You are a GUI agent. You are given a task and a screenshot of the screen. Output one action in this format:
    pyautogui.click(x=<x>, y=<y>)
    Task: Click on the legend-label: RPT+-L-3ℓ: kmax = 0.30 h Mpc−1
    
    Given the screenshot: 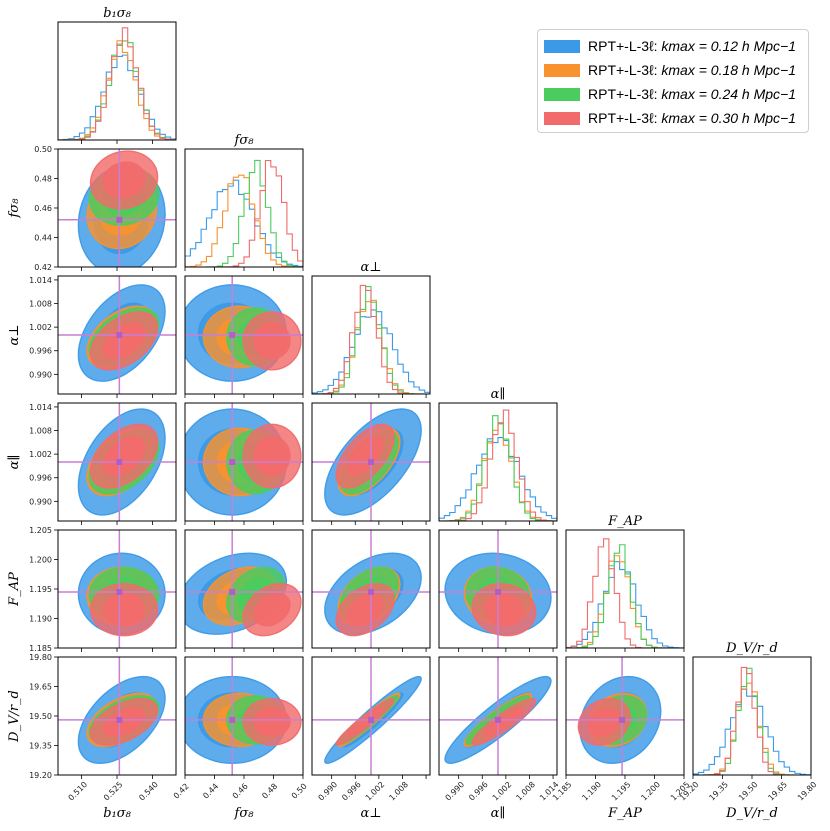 What is the action you would take?
    pyautogui.click(x=692, y=118)
    